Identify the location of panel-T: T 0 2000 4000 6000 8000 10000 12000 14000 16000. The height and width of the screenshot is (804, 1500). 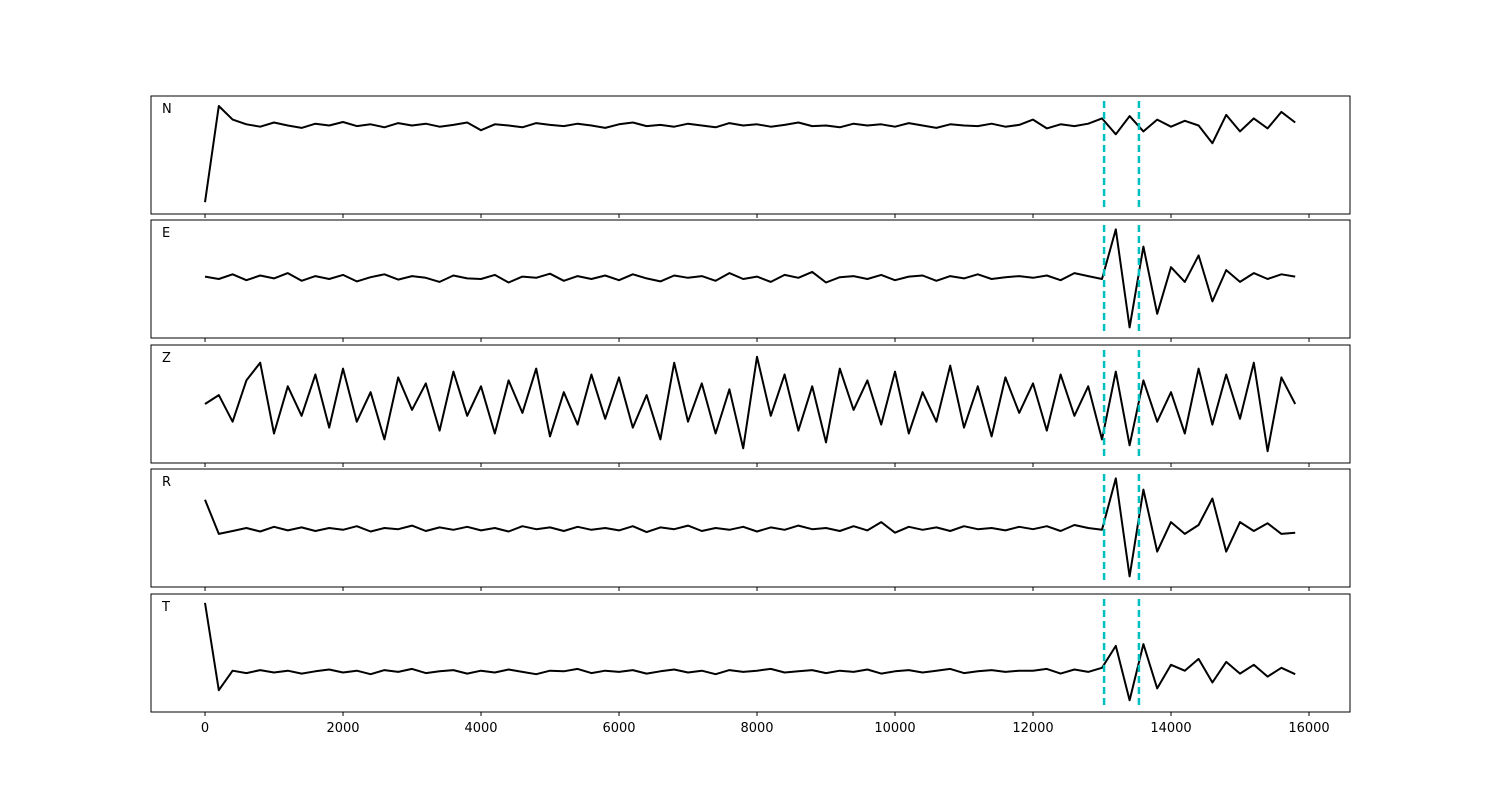
(750, 664).